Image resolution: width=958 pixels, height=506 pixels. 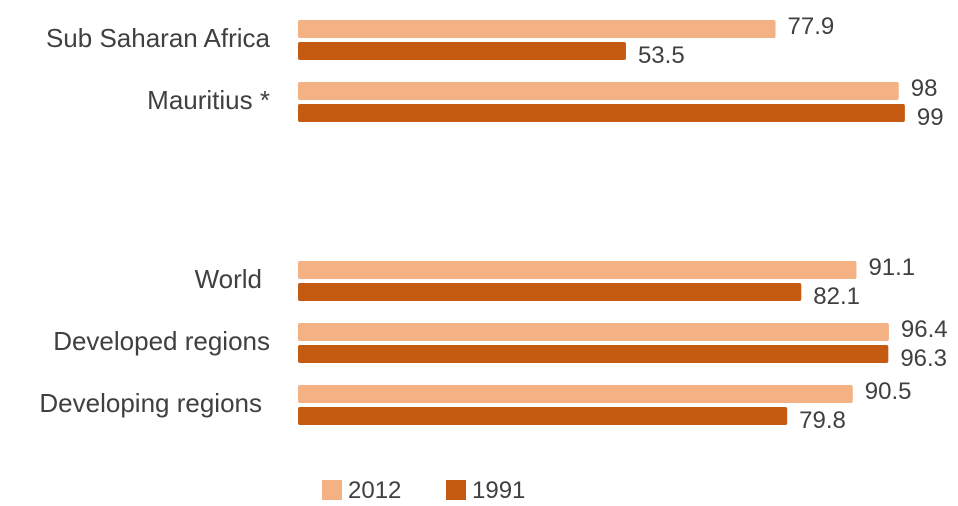 What do you see at coordinates (891, 267) in the screenshot?
I see `value-label-2012: 91.1` at bounding box center [891, 267].